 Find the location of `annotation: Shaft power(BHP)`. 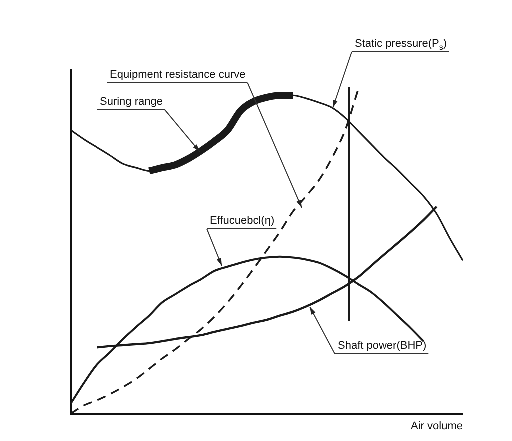

annotation: Shaft power(BHP) is located at coordinates (382, 346).